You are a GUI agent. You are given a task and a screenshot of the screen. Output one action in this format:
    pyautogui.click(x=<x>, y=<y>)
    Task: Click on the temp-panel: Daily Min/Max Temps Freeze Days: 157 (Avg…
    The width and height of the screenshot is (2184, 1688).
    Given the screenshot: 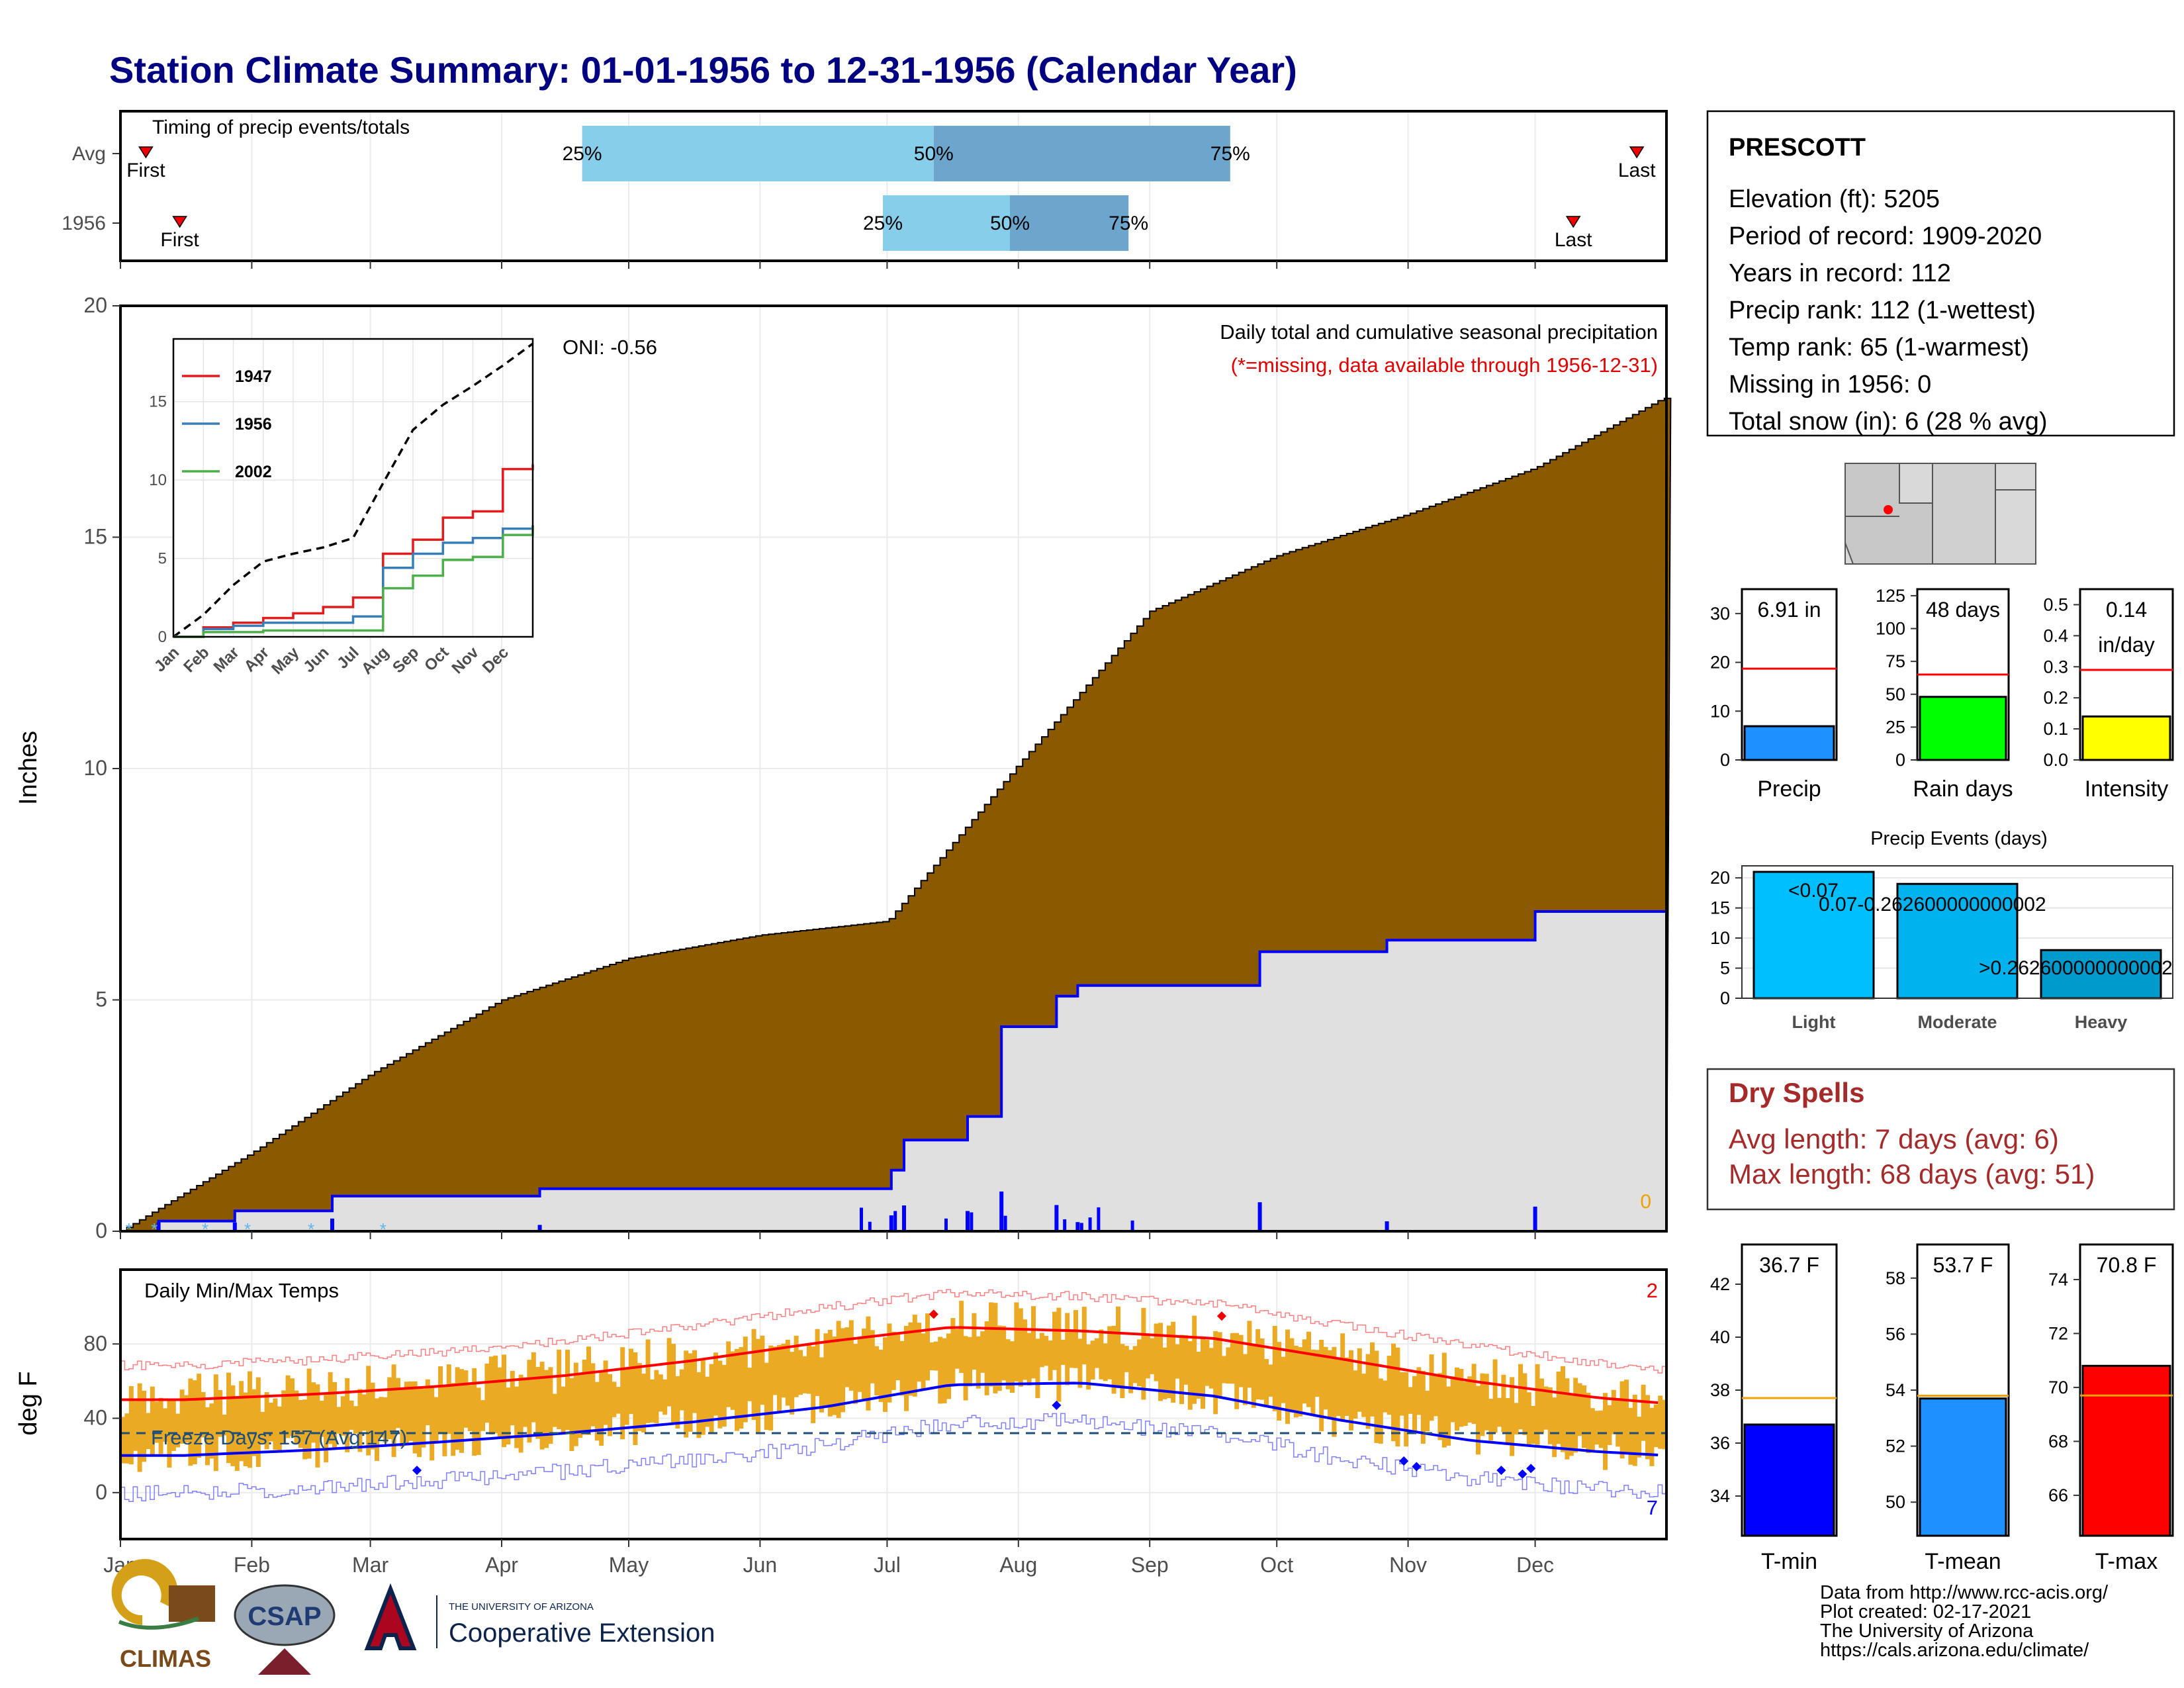 What is the action you would take?
    pyautogui.click(x=842, y=1422)
    